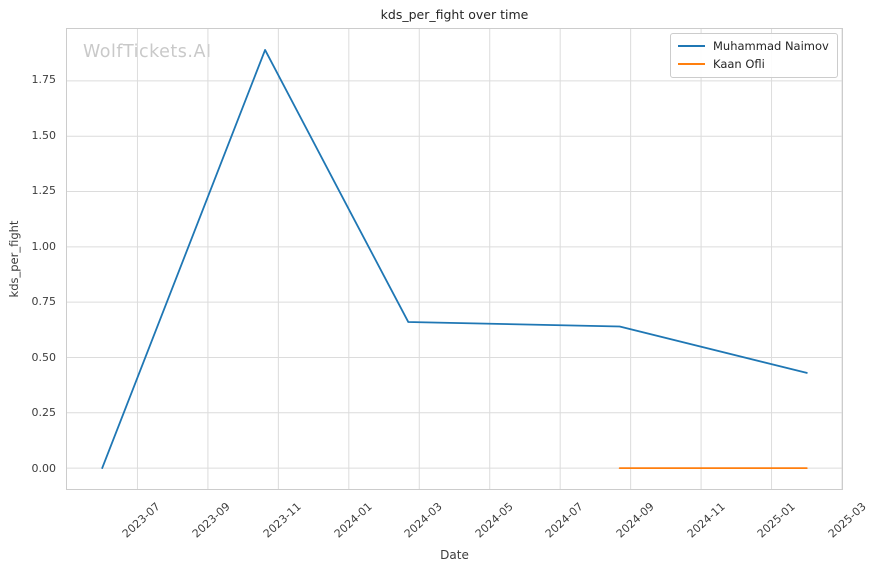 This screenshot has height=575, width=873. I want to click on y-tick-label: 1.50, so click(44, 135).